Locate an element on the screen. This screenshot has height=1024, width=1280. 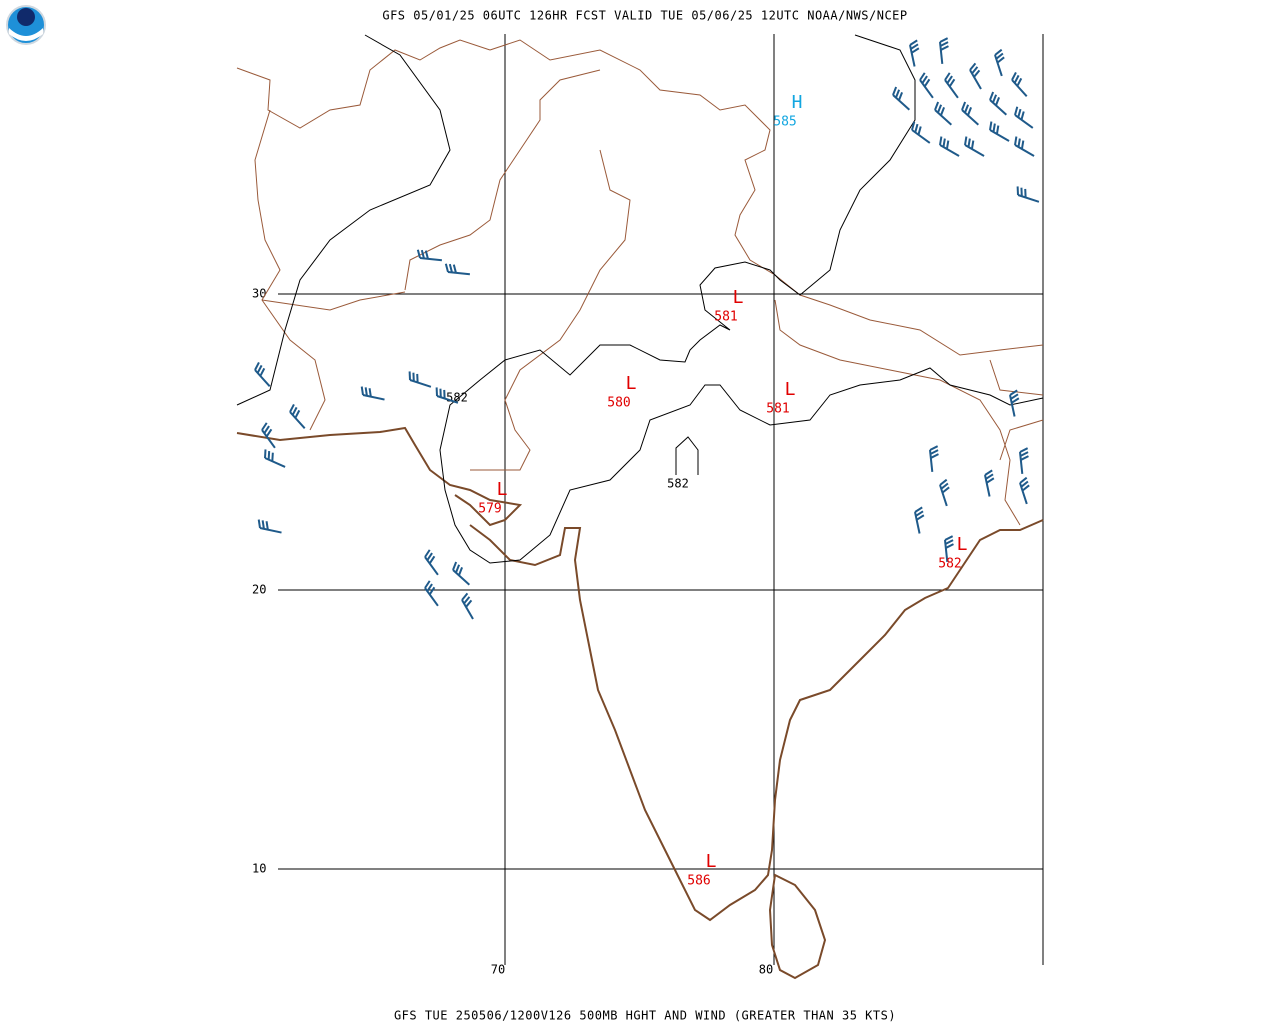
lon-label: 70 is located at coordinates (498, 970).